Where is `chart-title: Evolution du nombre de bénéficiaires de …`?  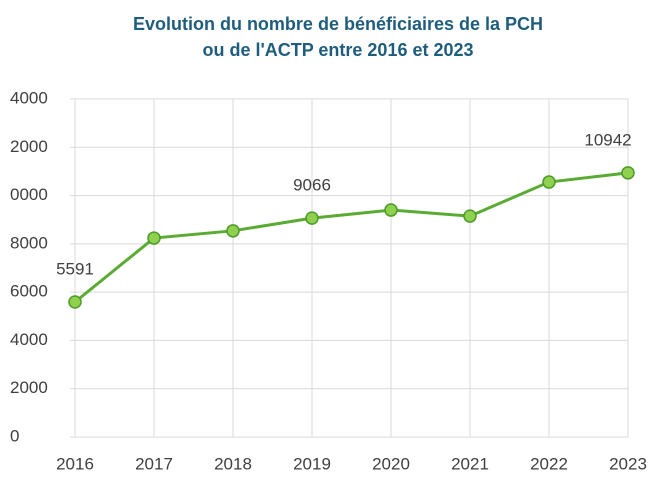
chart-title: Evolution du nombre de bénéficiaires de … is located at coordinates (338, 24).